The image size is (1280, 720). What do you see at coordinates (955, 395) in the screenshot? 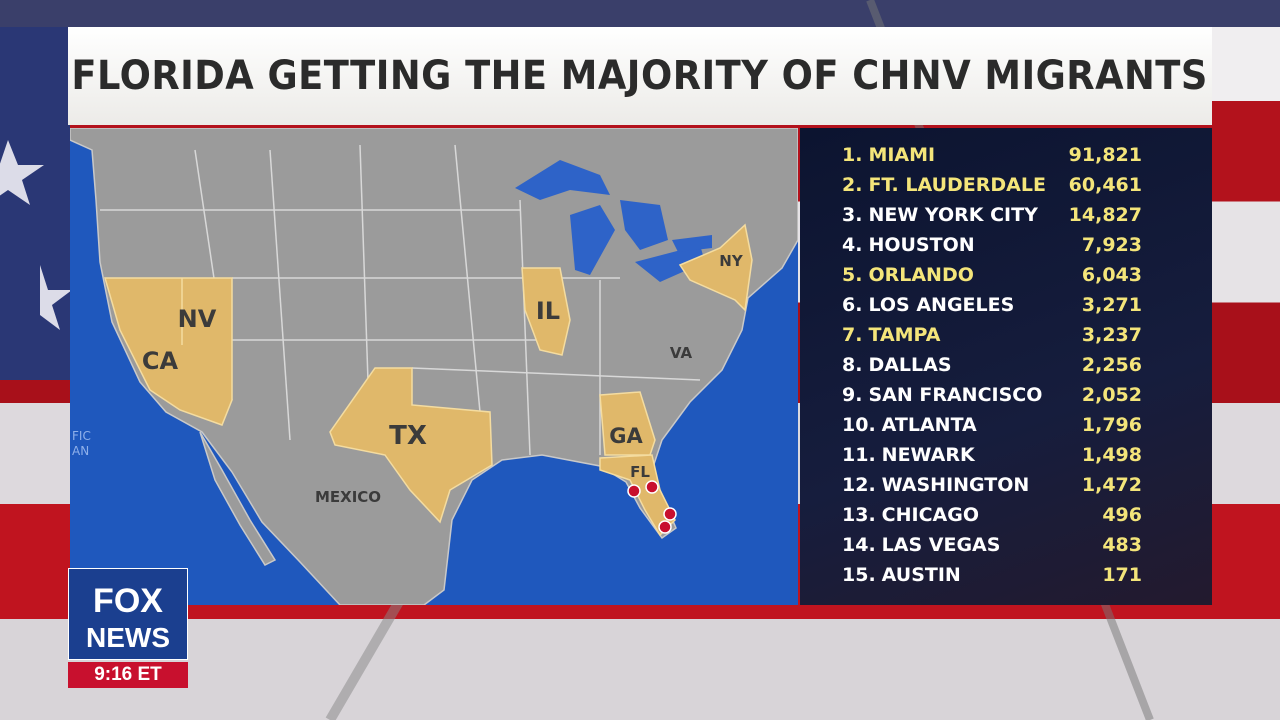
I see `city-name: SAN FRANCISCO` at bounding box center [955, 395].